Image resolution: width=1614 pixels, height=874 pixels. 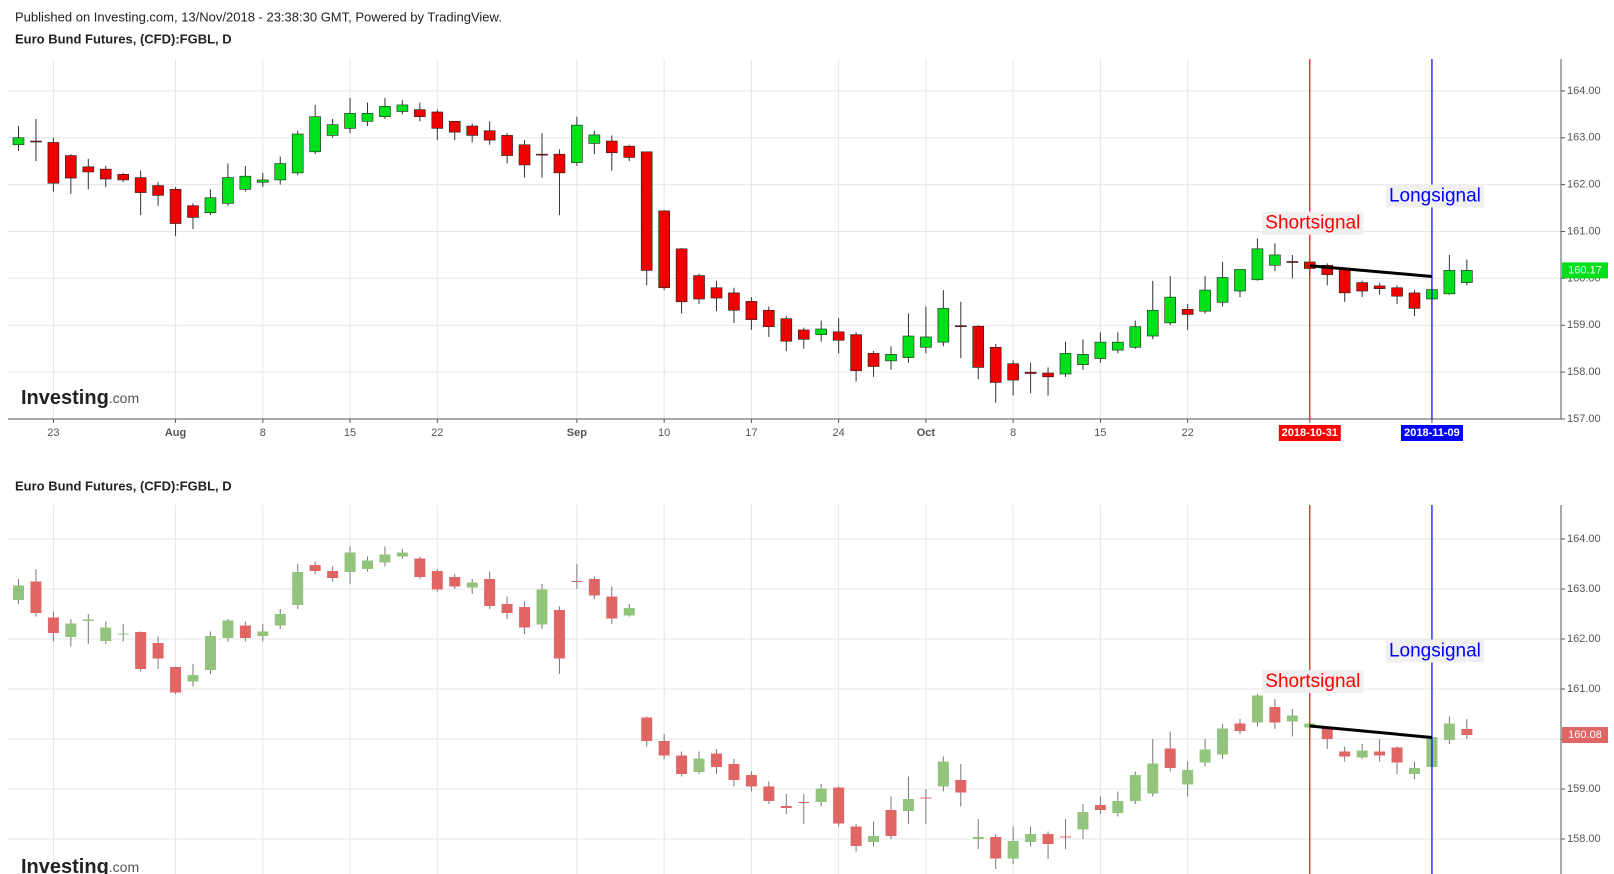 What do you see at coordinates (1371, 271) in the screenshot?
I see `trendline` at bounding box center [1371, 271].